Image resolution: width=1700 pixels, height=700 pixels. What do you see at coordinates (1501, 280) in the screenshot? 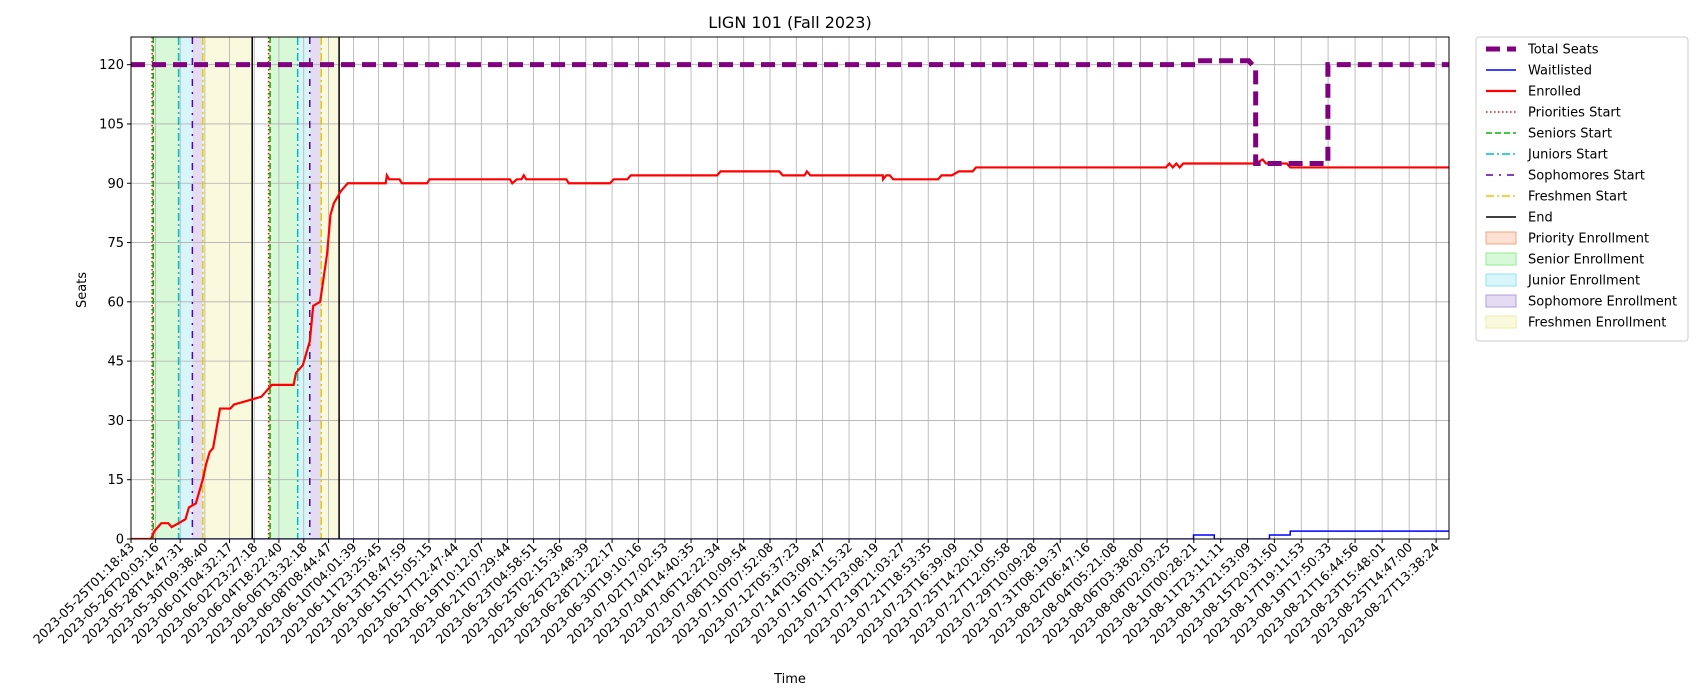
I see `legend-swatch-junior-enrollment` at bounding box center [1501, 280].